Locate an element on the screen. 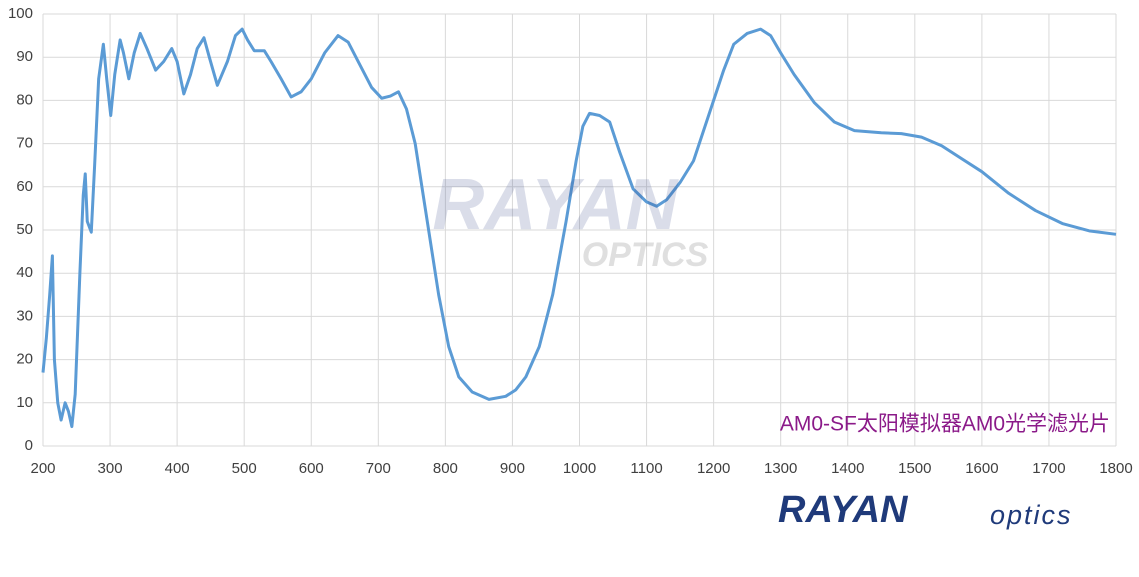 Image resolution: width=1139 pixels, height=577 pixels. y-tick-label: 100 is located at coordinates (20, 13).